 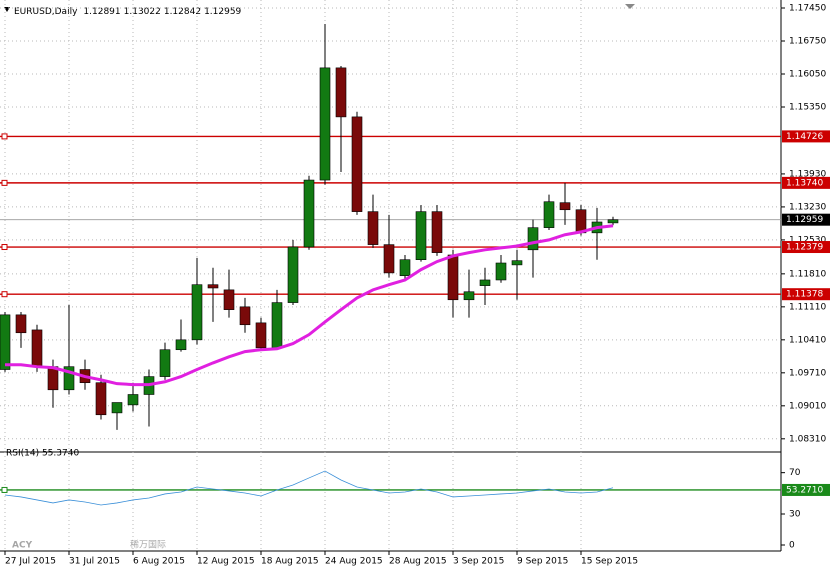 What do you see at coordinates (478, 562) in the screenshot?
I see `x-tick-label: 3 Sep 2015` at bounding box center [478, 562].